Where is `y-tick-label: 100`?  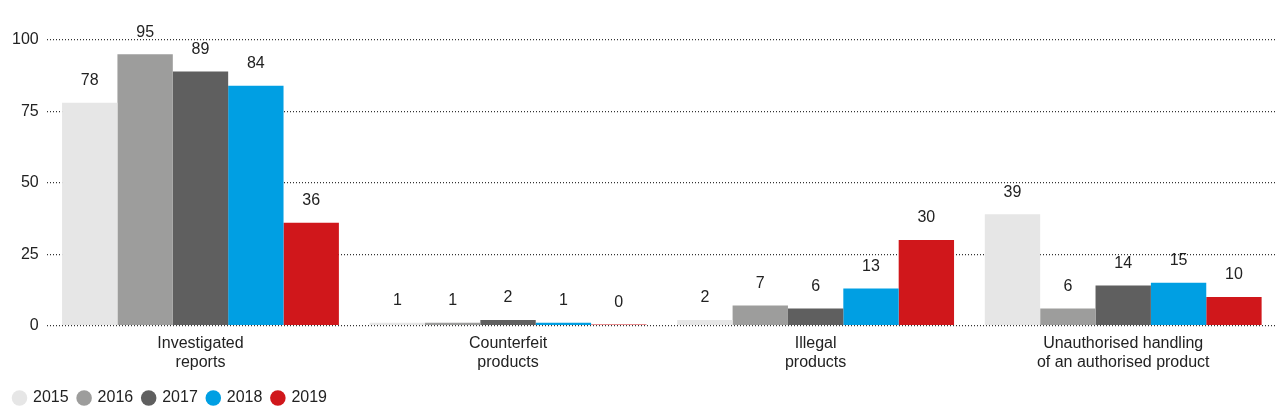 y-tick-label: 100 is located at coordinates (25, 39).